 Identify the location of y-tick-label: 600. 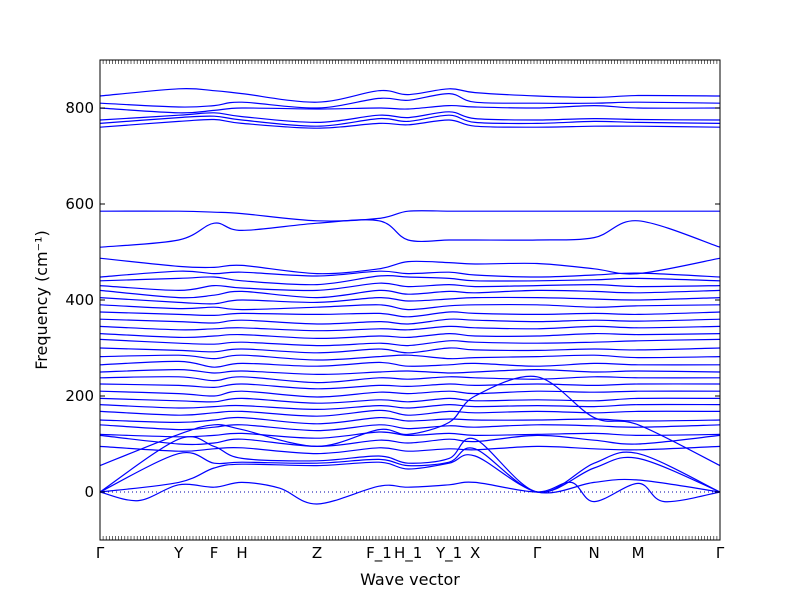
(79, 204).